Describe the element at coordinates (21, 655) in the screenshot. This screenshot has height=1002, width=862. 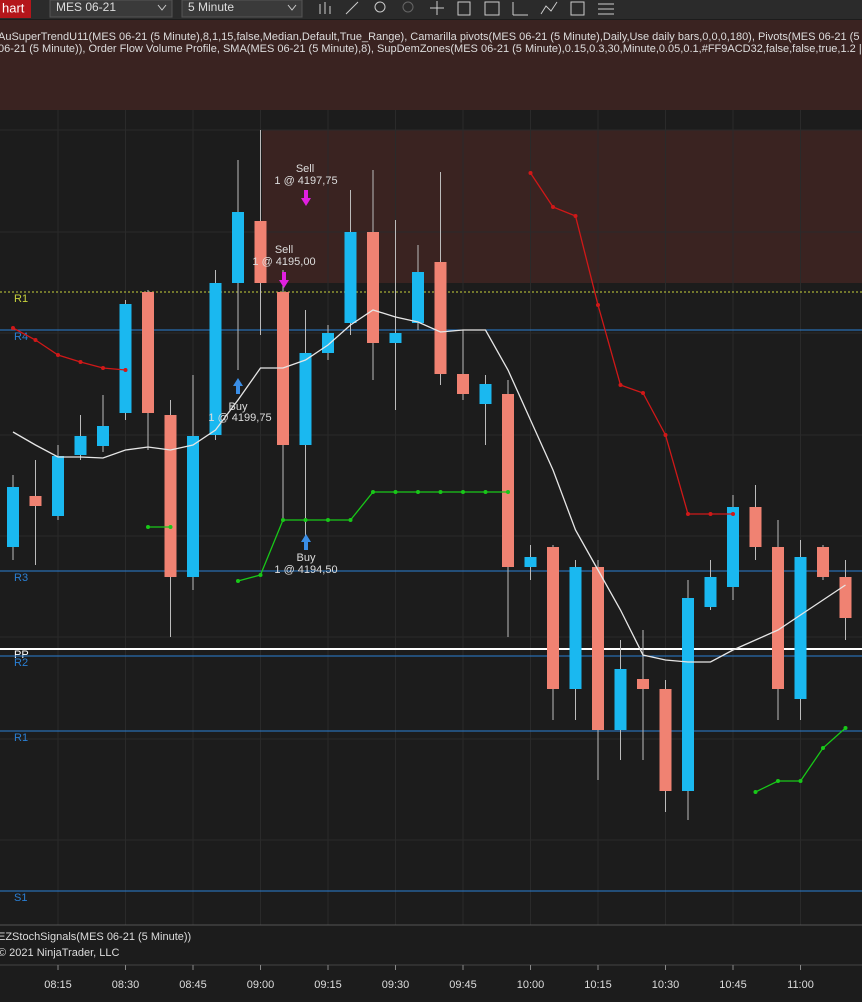
I see `pivot-label: PP` at that location.